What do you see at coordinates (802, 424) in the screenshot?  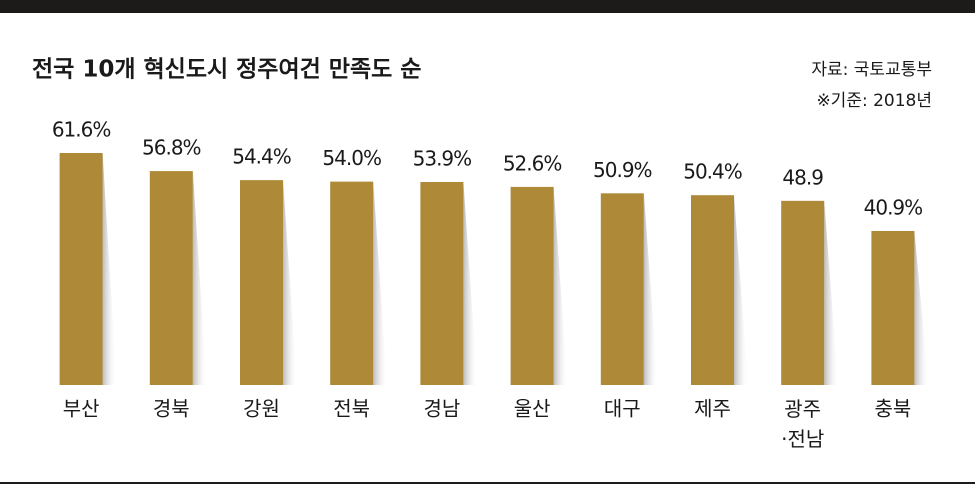 I see `x-tick-label: 광주 ·전남` at bounding box center [802, 424].